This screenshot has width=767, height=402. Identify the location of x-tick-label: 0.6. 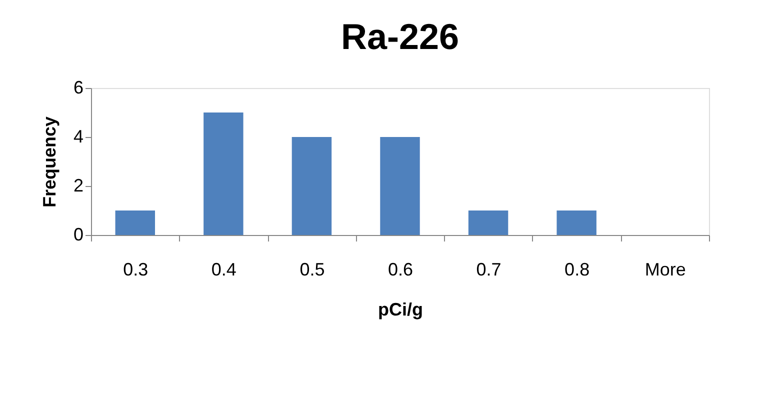
(401, 270).